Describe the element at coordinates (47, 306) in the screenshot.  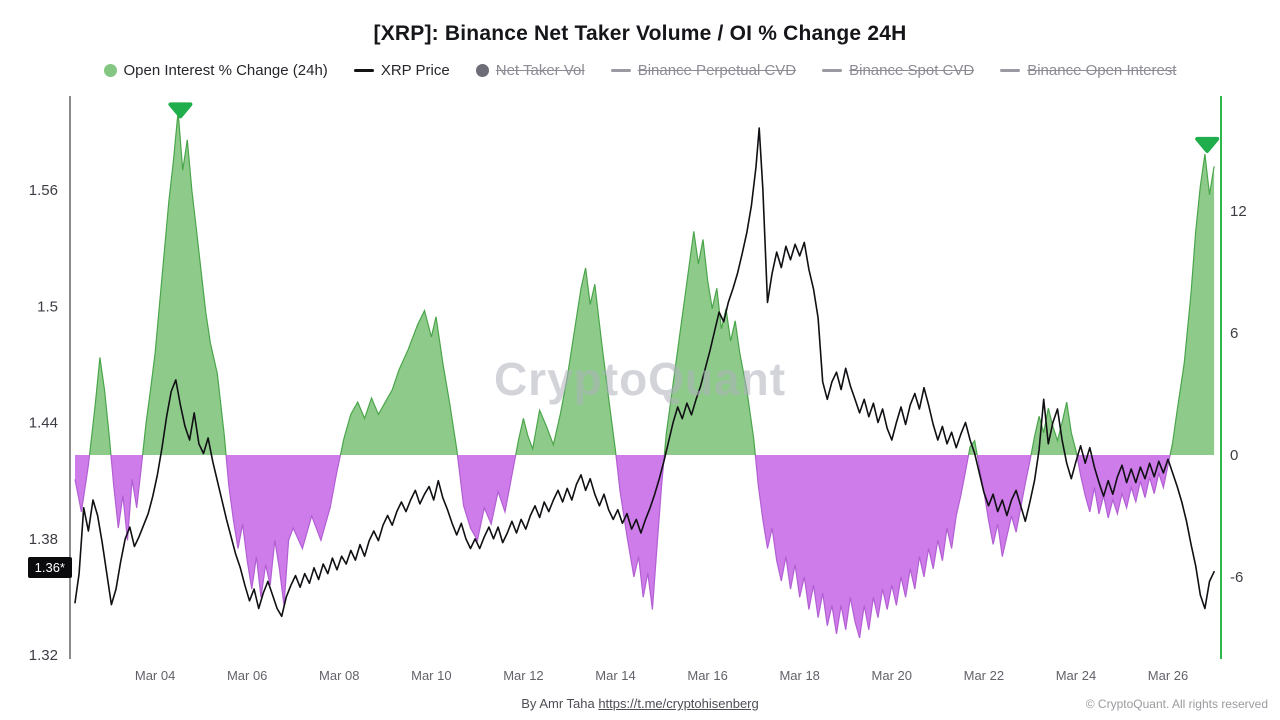
I see `left-axis-tick-label: 1.5` at that location.